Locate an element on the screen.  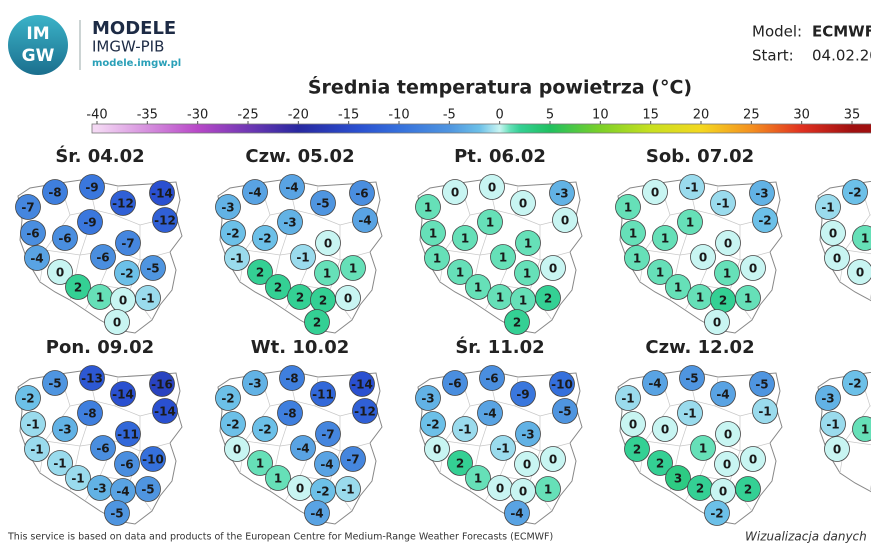
scale-tick-label: 30 is located at coordinates (801, 115).